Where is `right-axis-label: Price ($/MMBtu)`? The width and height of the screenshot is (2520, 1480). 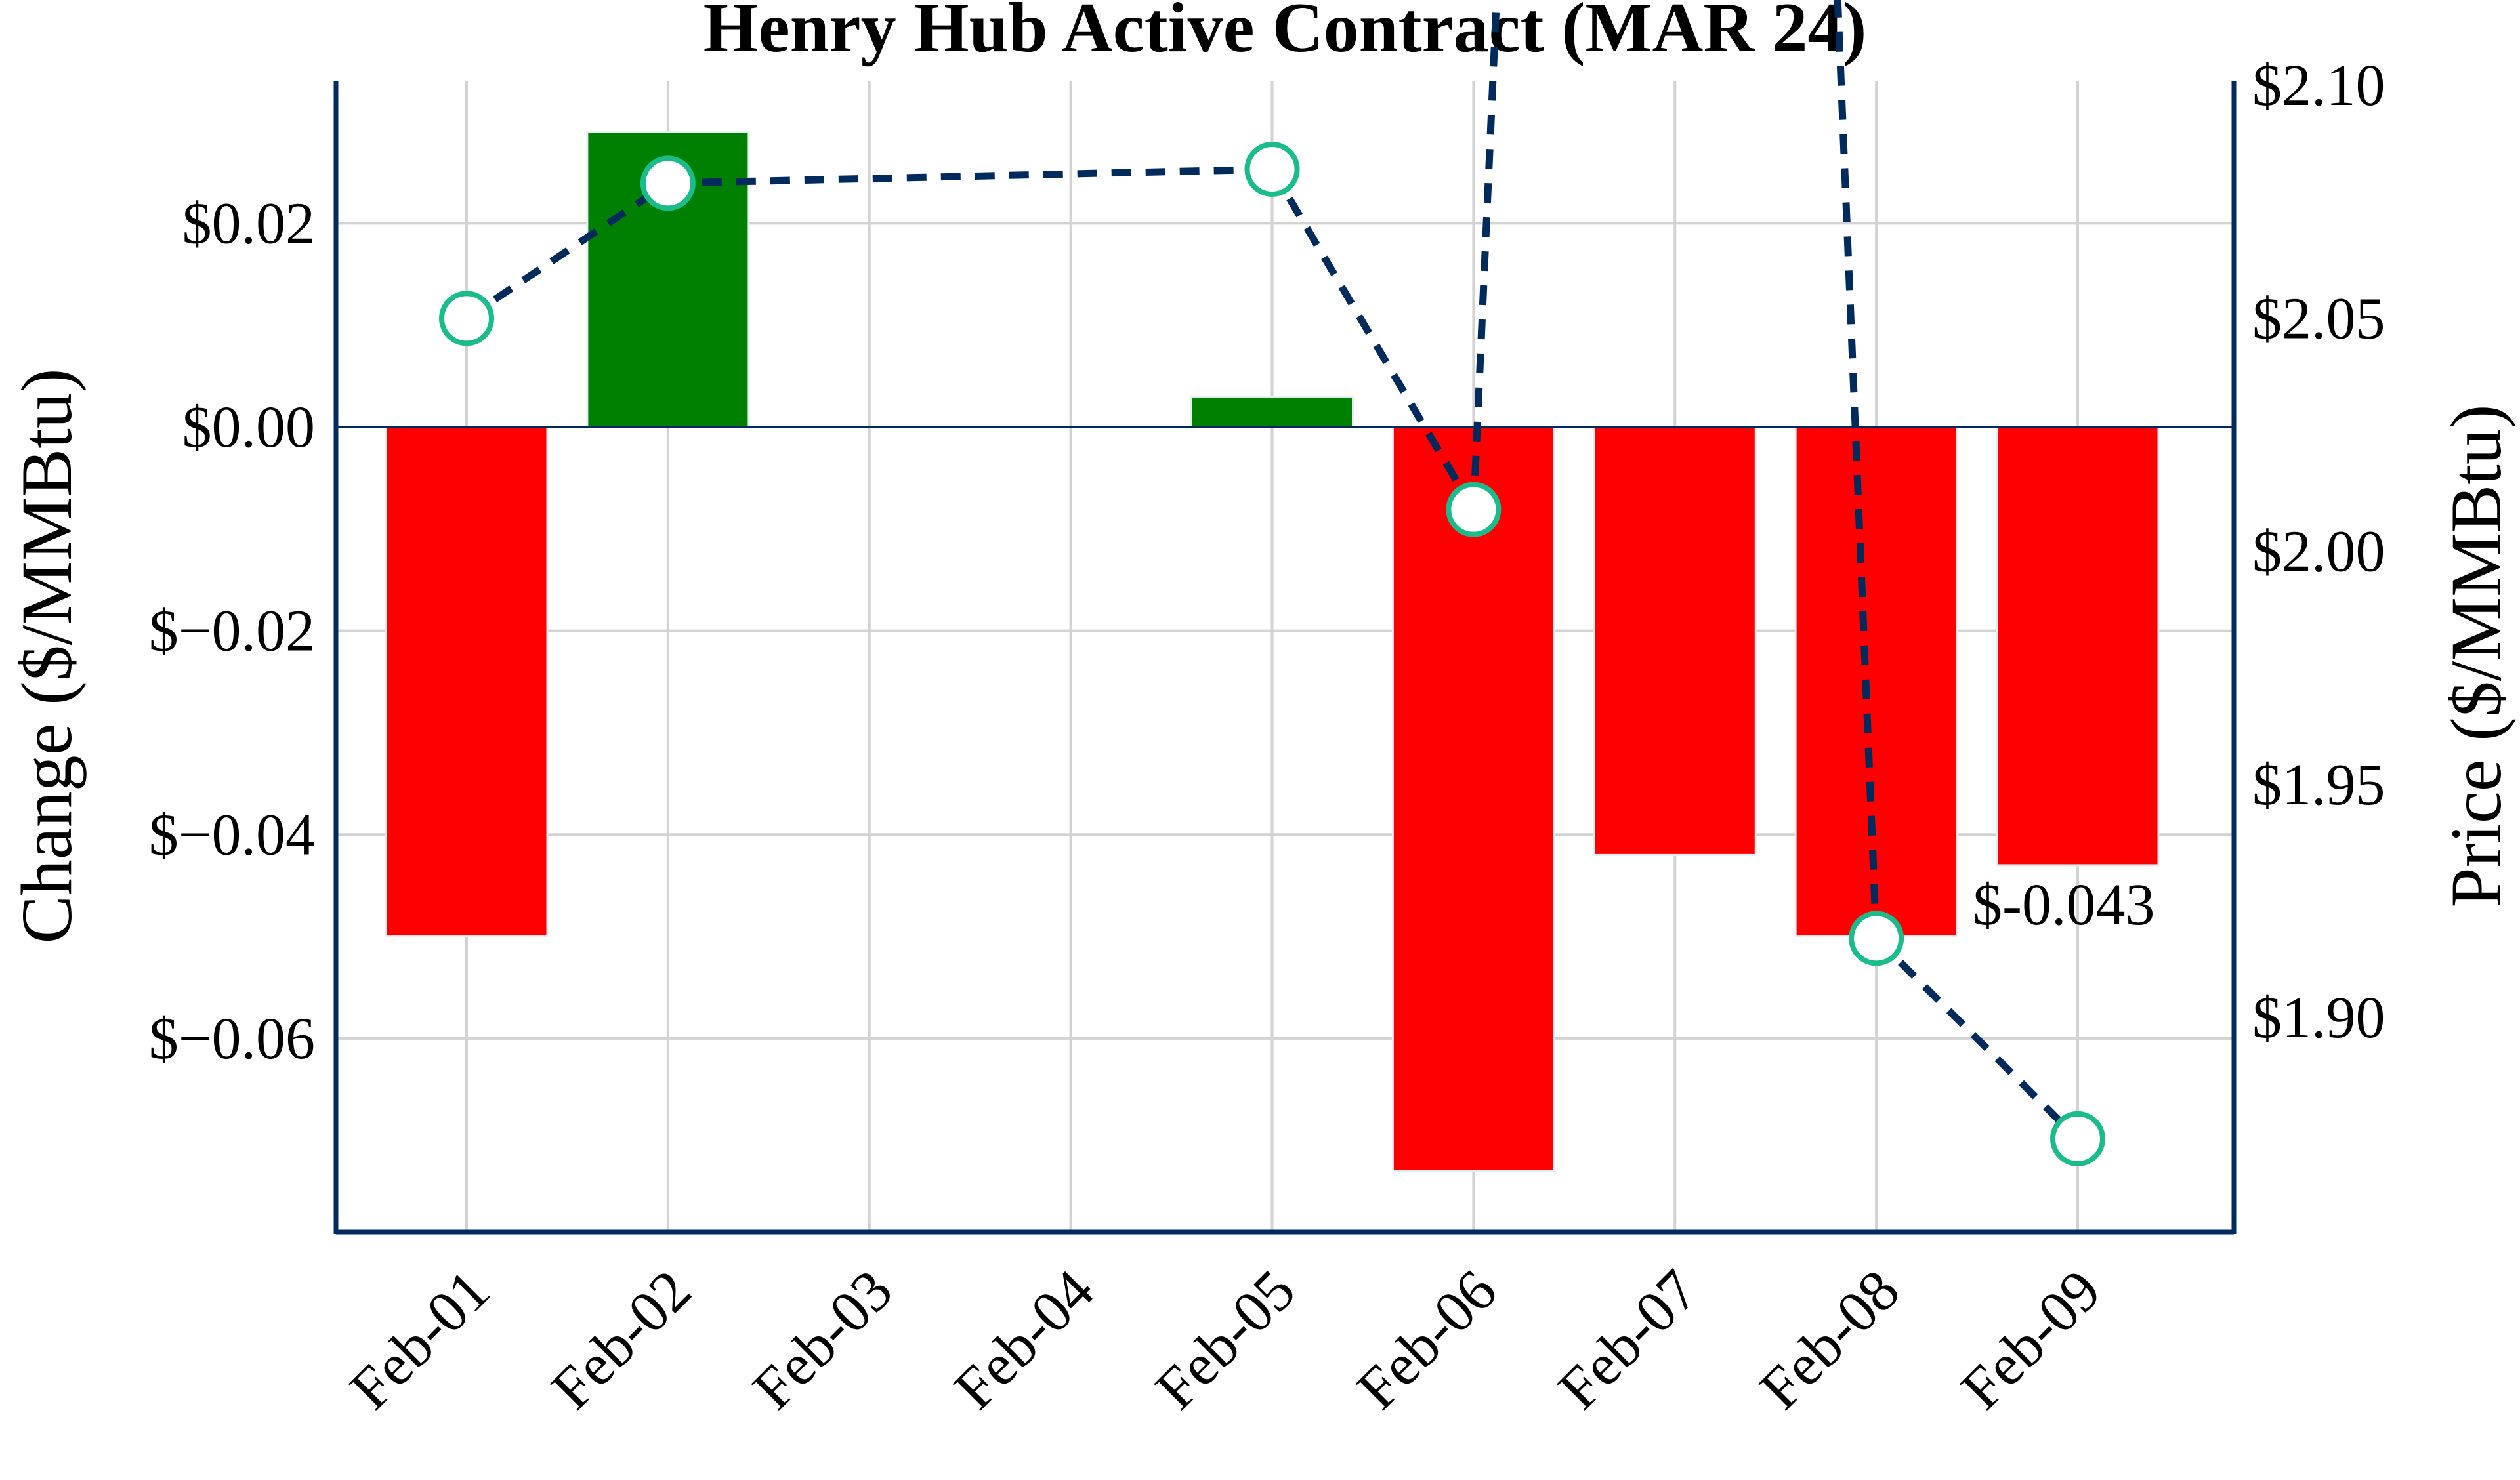 right-axis-label: Price ($/MMBtu) is located at coordinates (2476, 656).